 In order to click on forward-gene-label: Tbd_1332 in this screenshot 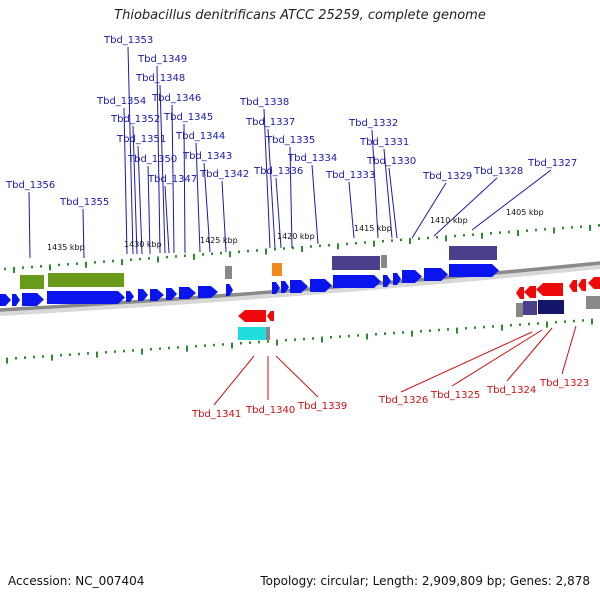, I will do `click(373, 123)`.